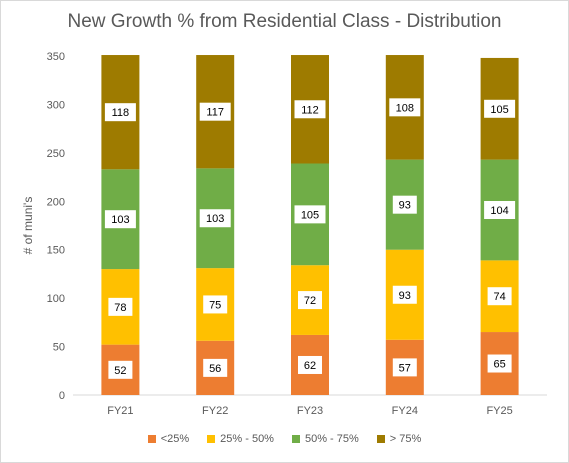 This screenshot has height=463, width=569. I want to click on data-label: 56, so click(215, 369).